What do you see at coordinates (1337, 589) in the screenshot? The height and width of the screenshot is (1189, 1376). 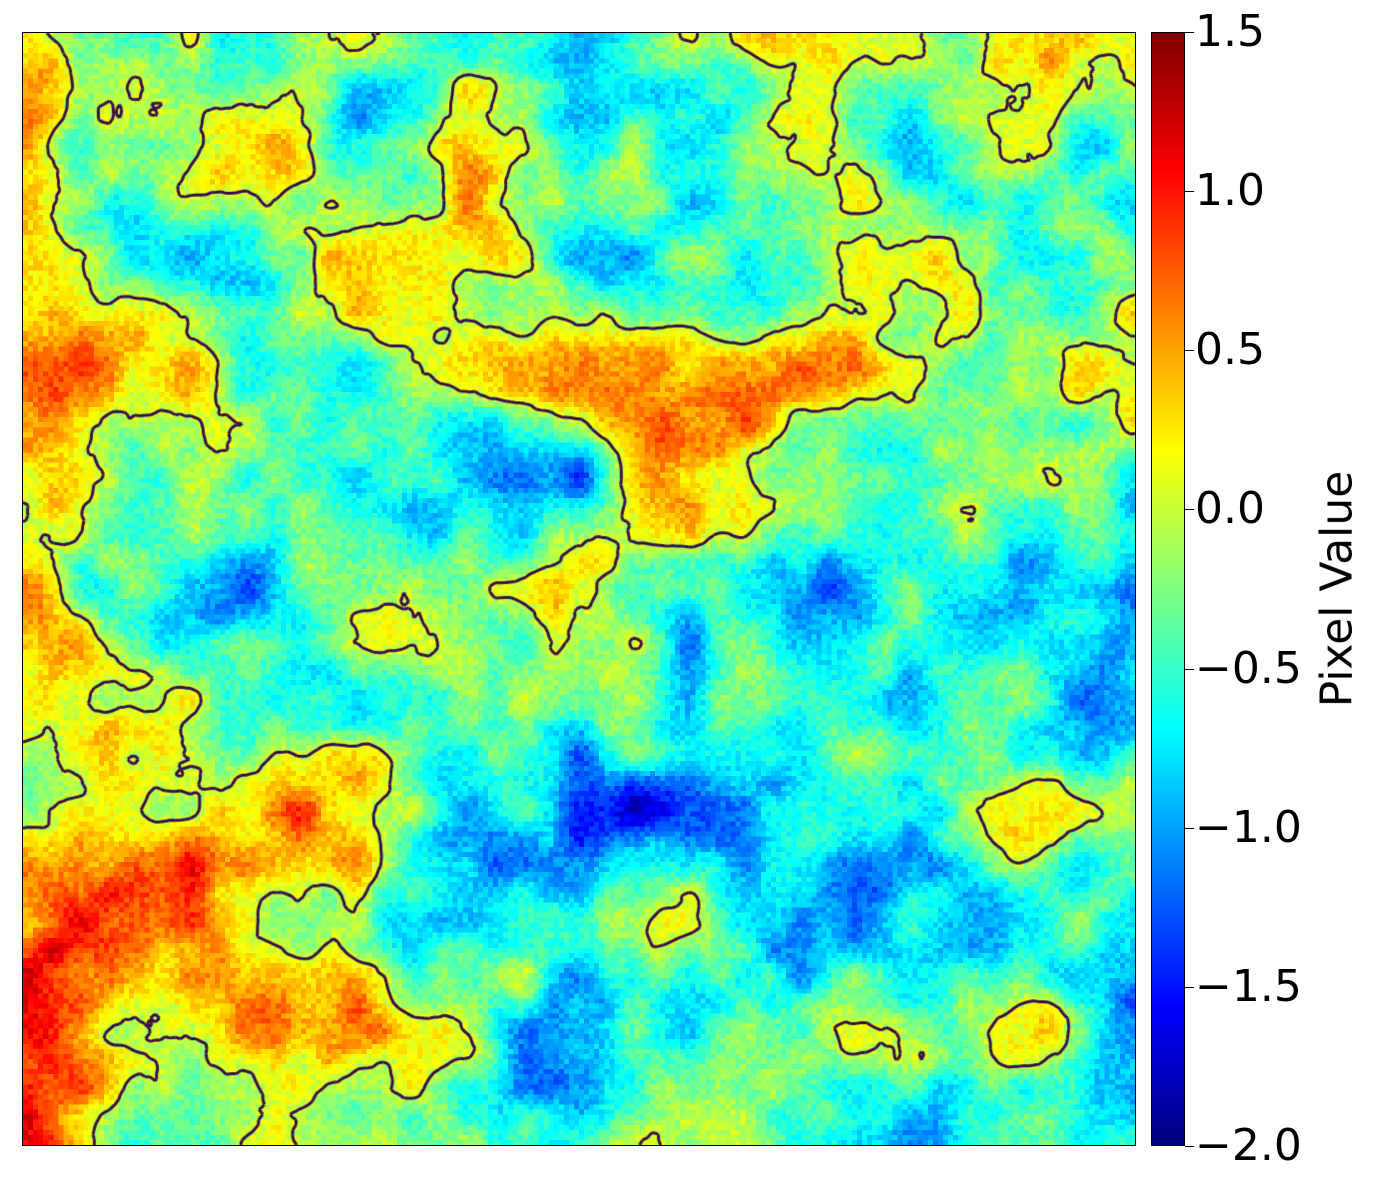 I see `colorbar-label: Pixel Value` at bounding box center [1337, 589].